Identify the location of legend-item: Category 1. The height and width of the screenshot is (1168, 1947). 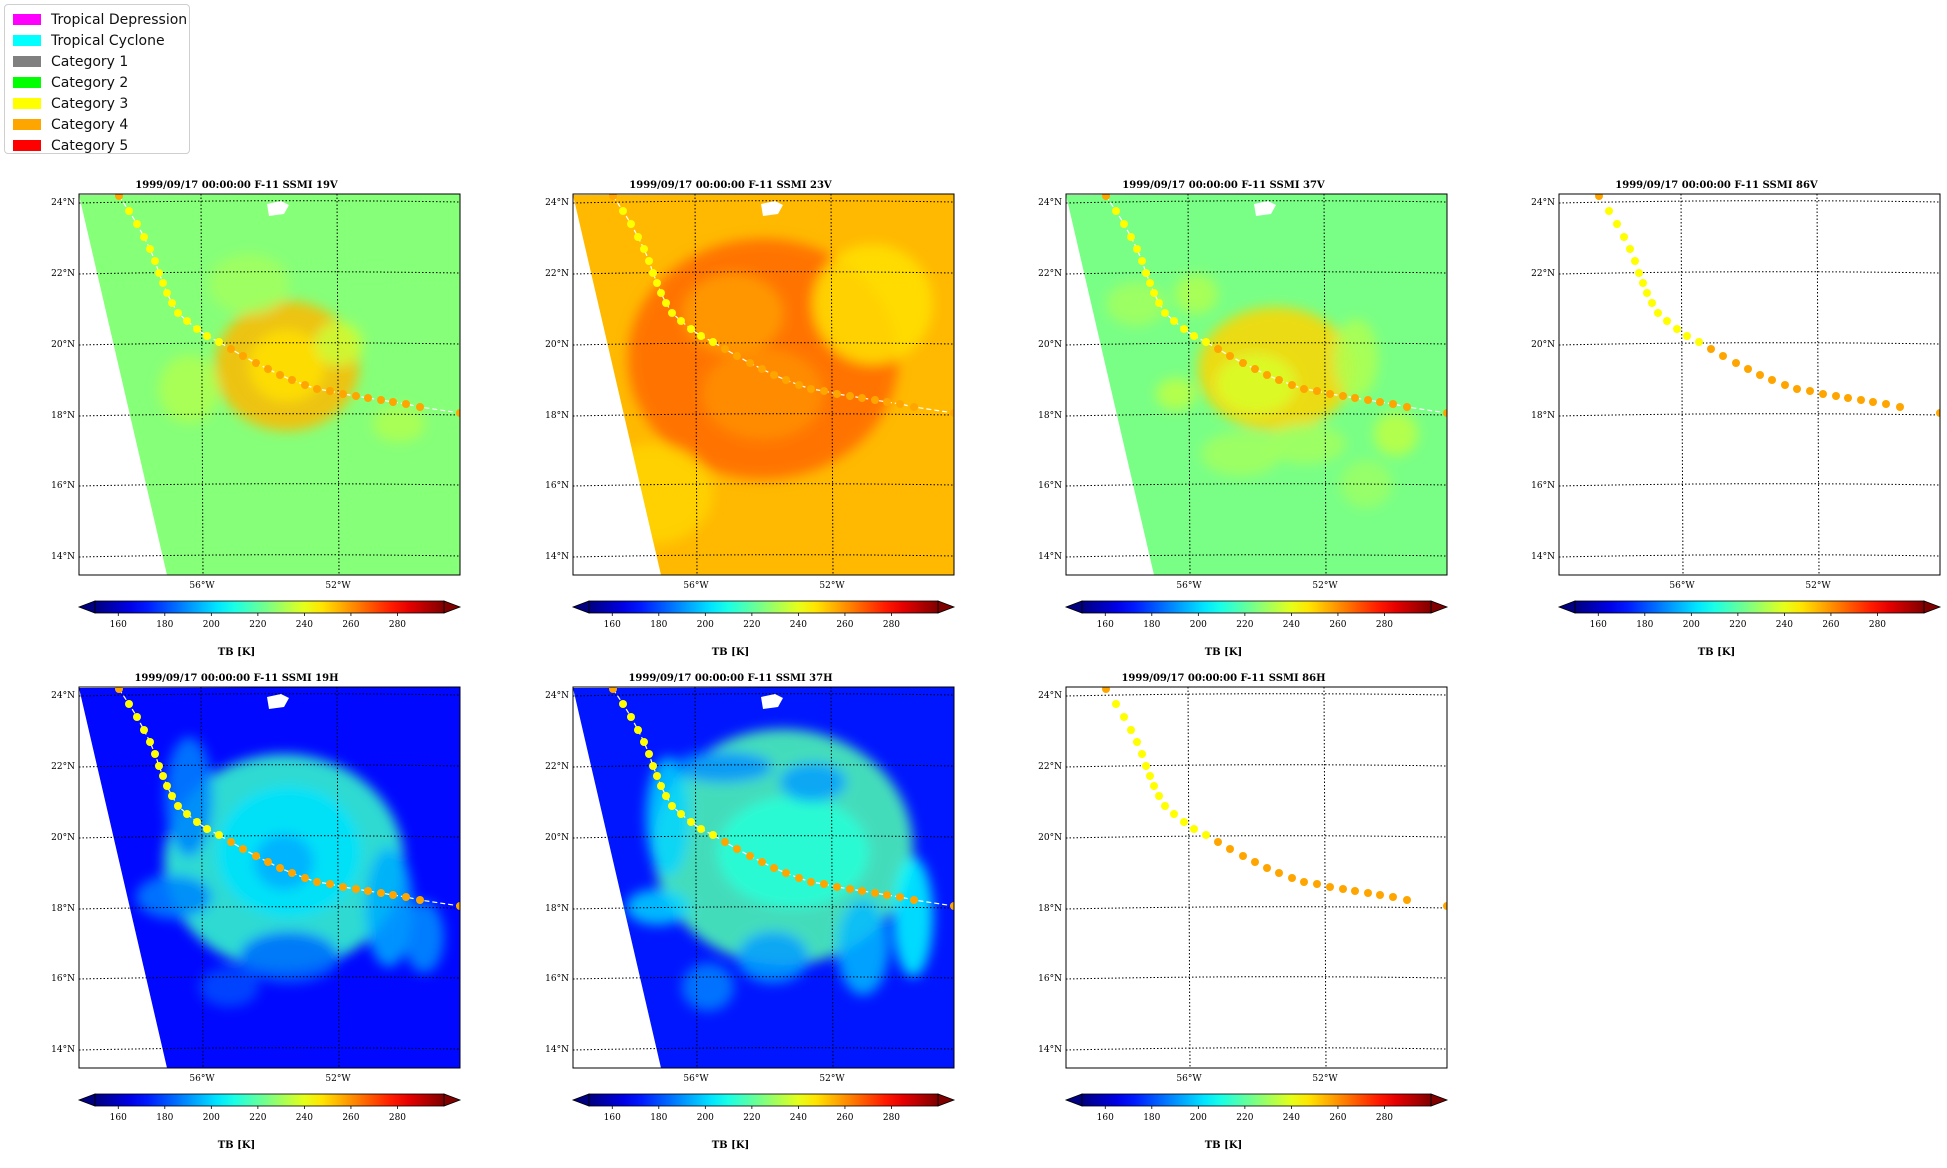
(101, 61).